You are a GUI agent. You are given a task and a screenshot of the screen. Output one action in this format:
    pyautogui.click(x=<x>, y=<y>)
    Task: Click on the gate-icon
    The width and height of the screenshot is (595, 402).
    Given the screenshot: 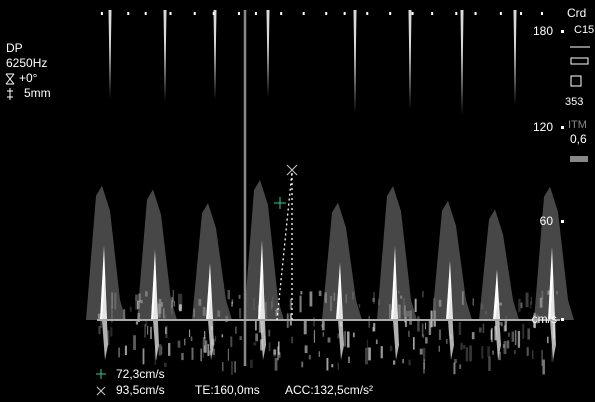 What is the action you would take?
    pyautogui.click(x=10, y=94)
    